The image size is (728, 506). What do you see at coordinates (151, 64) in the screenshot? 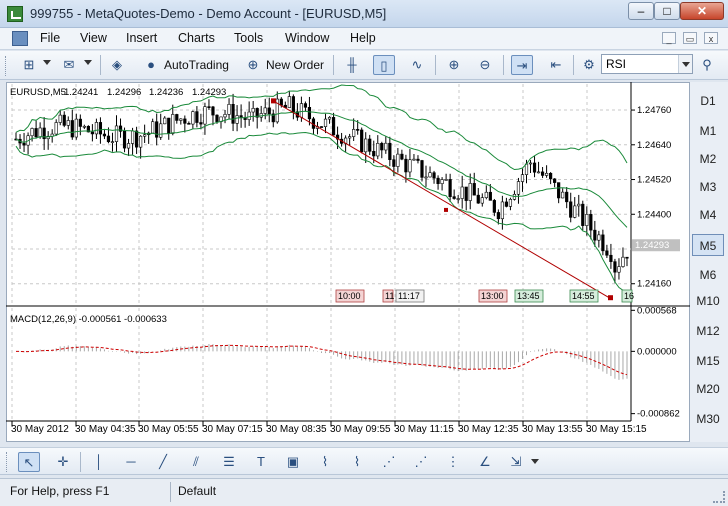
I see `autotrading-icon: ●` at bounding box center [151, 64].